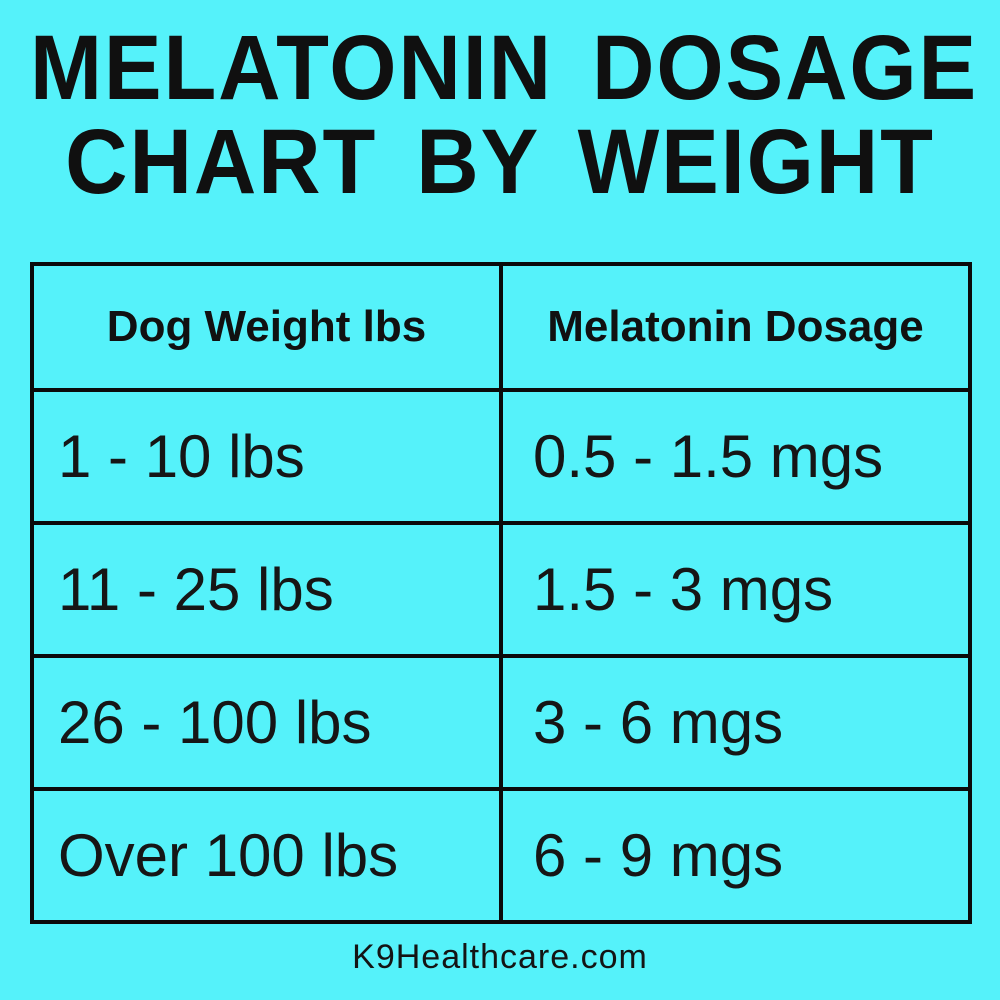 The height and width of the screenshot is (1000, 1000). What do you see at coordinates (735, 722) in the screenshot?
I see `dosage-range-cell: 3 - 6 mgs` at bounding box center [735, 722].